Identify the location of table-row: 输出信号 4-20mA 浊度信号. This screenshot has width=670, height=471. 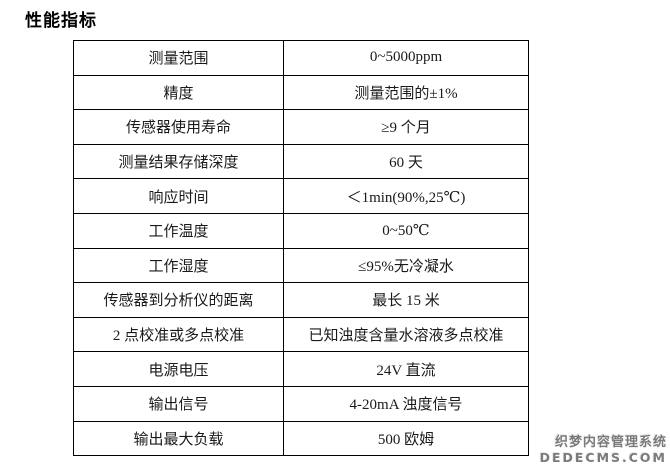
(301, 403).